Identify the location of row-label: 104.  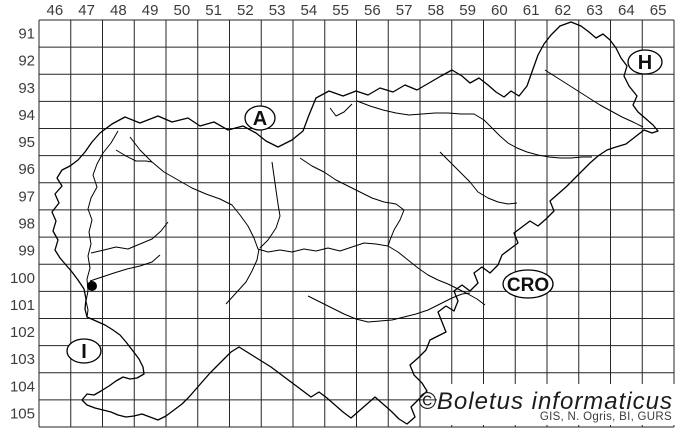
(22, 386).